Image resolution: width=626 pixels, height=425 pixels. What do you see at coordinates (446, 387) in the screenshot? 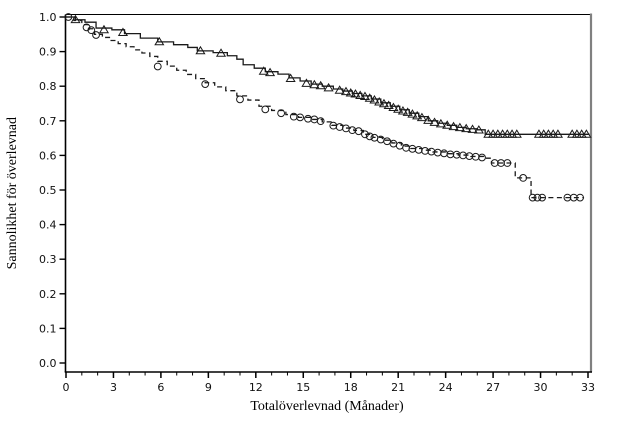
I see `x-tick-label: 24` at bounding box center [446, 387].